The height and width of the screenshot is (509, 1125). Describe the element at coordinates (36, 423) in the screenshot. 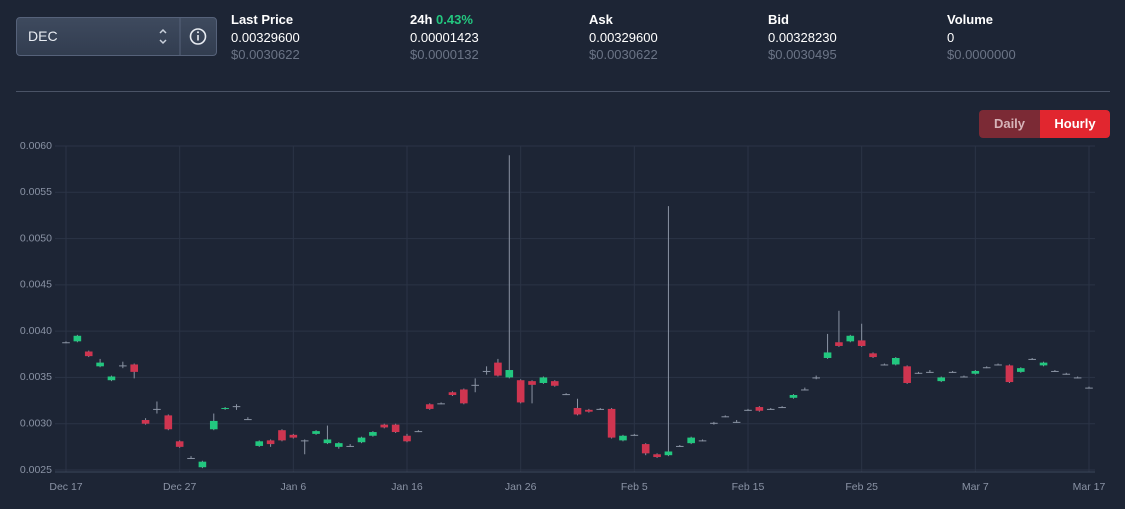

I see `y-tick-label: 0.0030` at that location.